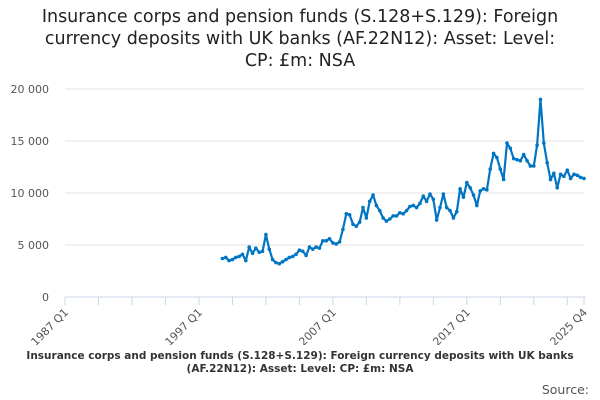 This screenshot has width=600, height=400. Describe the element at coordinates (34, 245) in the screenshot. I see `y-tick-label: 5 000` at that location.